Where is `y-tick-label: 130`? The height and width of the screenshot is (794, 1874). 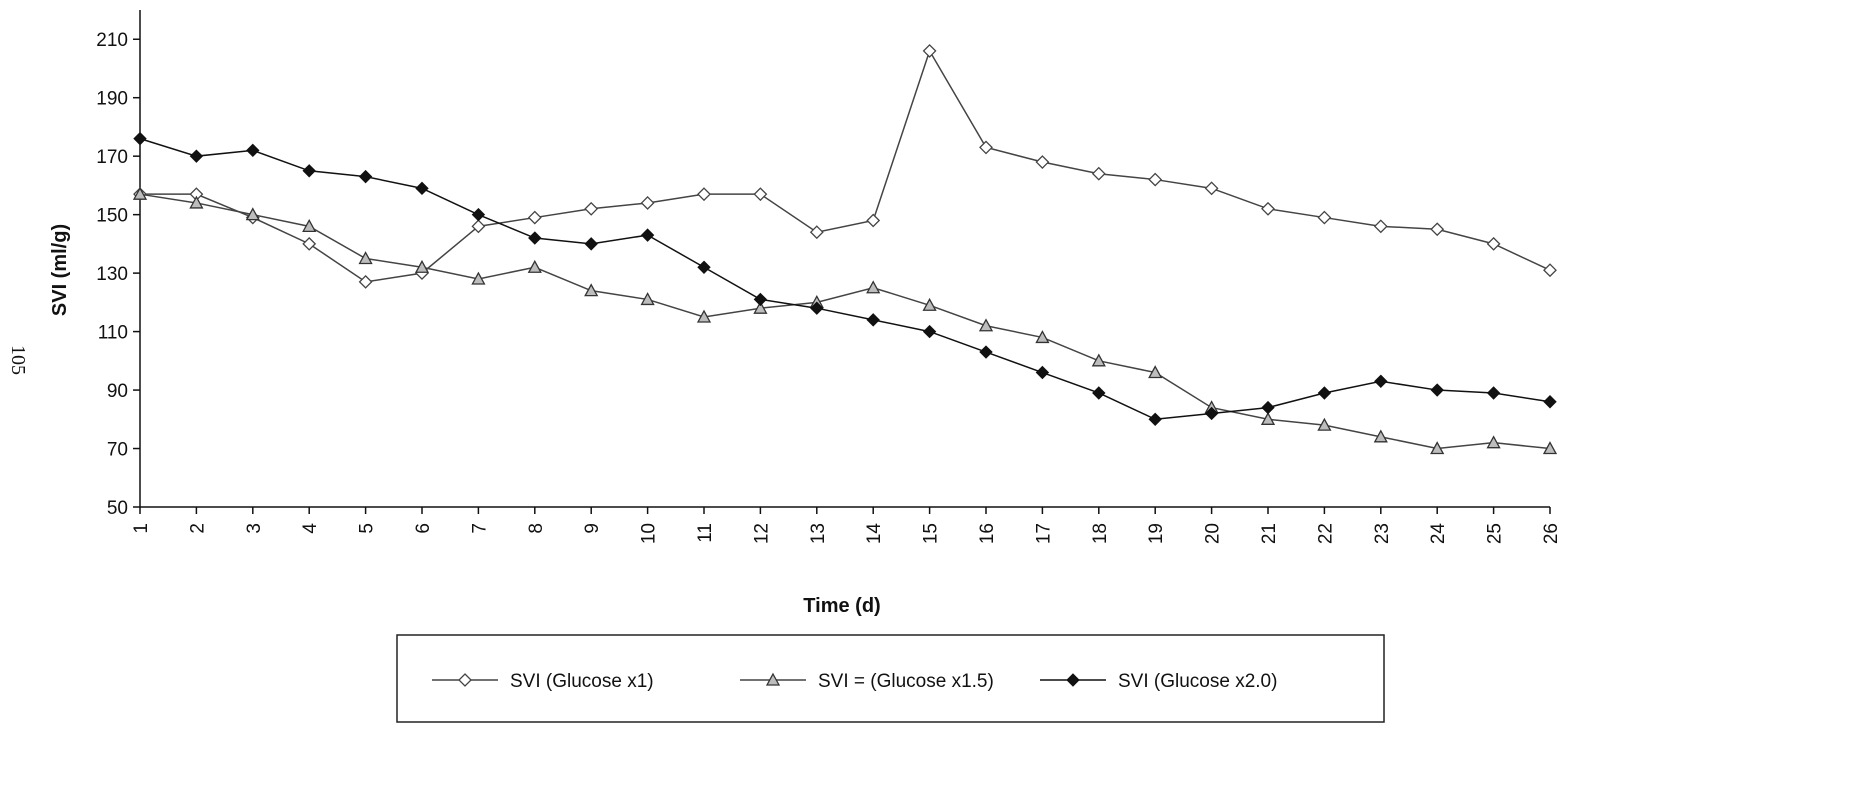
y-tick-label: 130 is located at coordinates (112, 274).